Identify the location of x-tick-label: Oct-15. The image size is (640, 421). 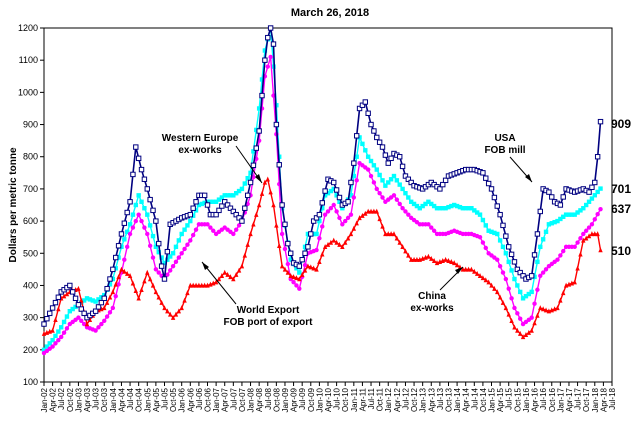
(517, 399).